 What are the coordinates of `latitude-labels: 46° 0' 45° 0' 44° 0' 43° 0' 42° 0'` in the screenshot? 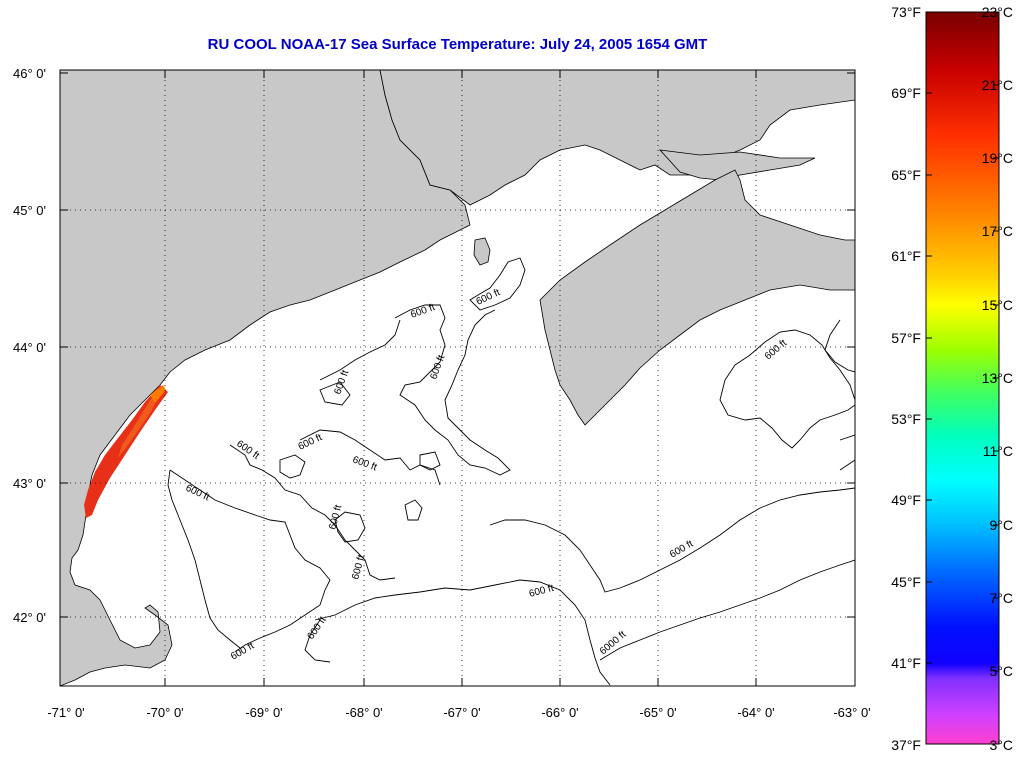 It's located at (29, 345).